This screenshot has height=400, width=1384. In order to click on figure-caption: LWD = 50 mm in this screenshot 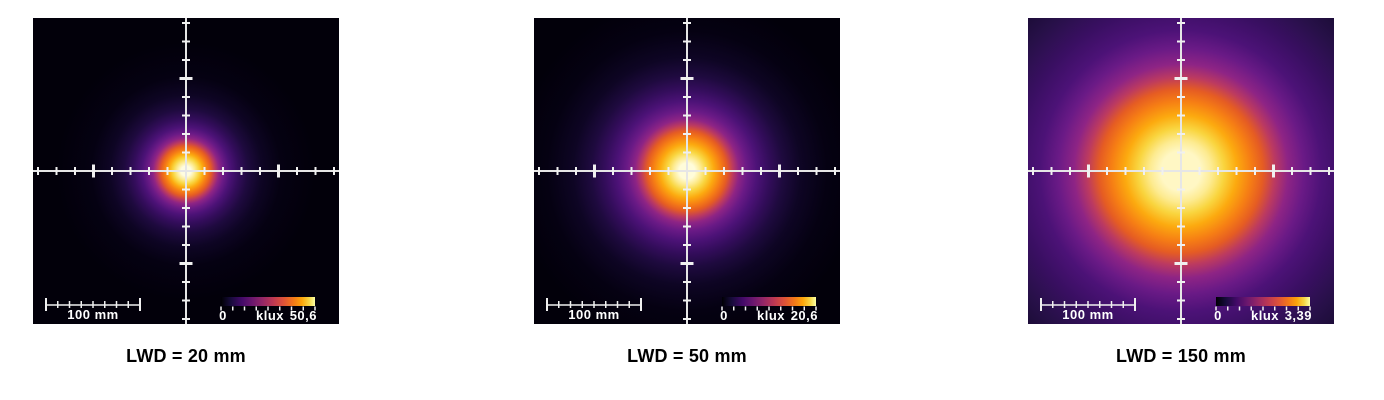, I will do `click(687, 356)`.